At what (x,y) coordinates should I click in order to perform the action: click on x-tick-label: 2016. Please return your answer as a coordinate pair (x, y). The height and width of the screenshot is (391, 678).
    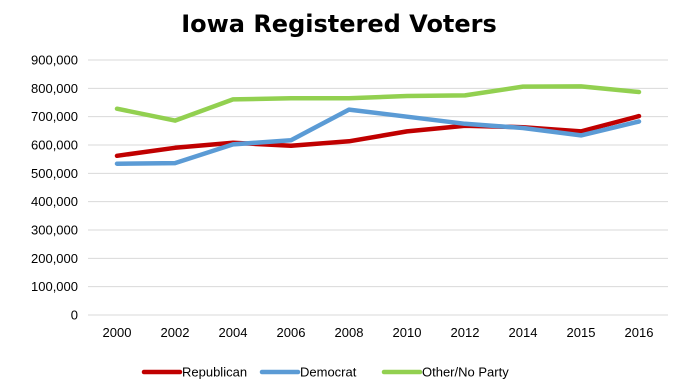
    Looking at the image, I should click on (639, 332).